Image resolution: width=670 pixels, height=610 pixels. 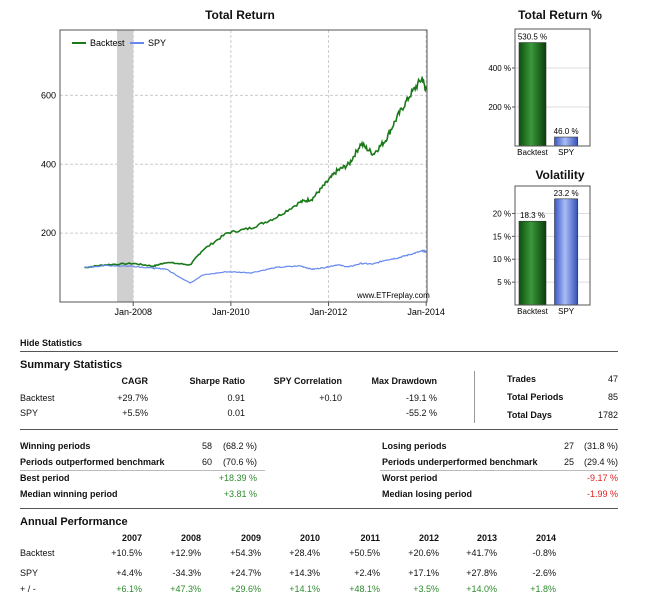 What do you see at coordinates (135, 413) in the screenshot?
I see `summary-cagr-spy: +5.5%` at bounding box center [135, 413].